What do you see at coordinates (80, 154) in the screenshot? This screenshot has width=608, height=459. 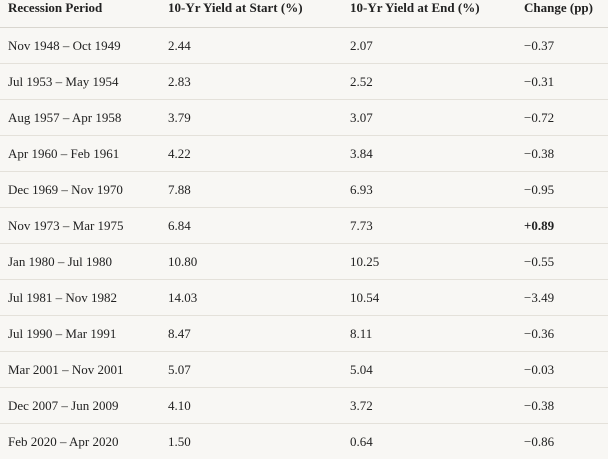 I see `table-cell: Apr 1960 – Feb 1961` at bounding box center [80, 154].